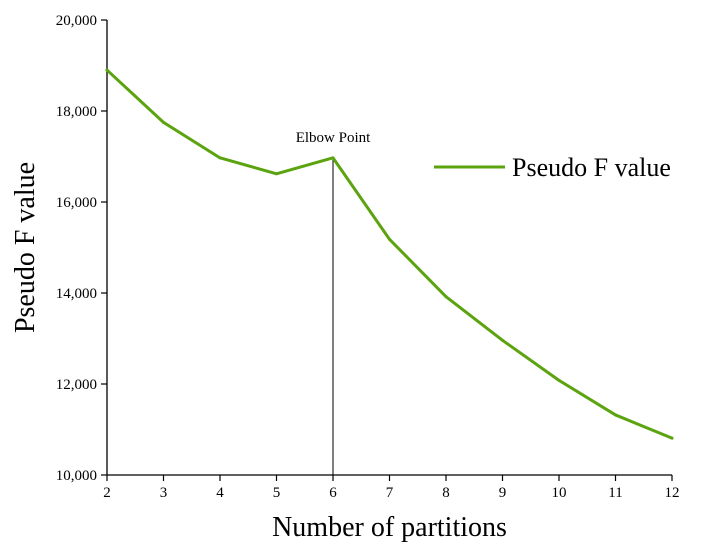  Describe the element at coordinates (390, 493) in the screenshot. I see `x-tick-label: 7` at that location.